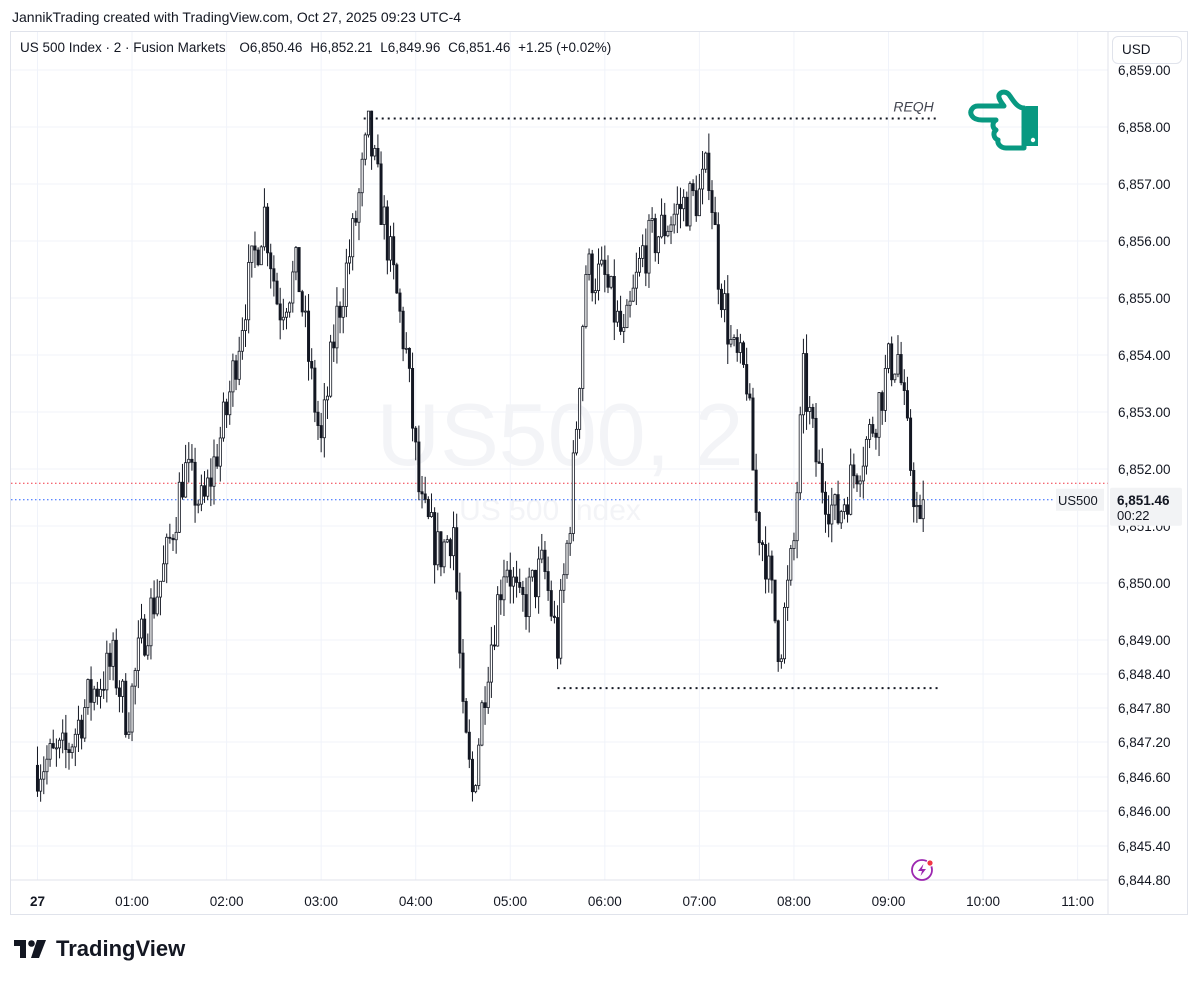  I want to click on time-tick-label: 03:00, so click(321, 901).